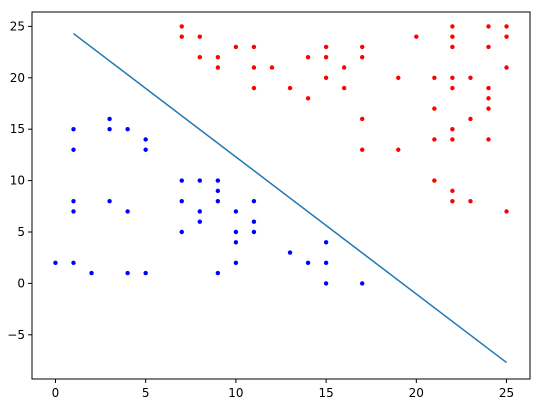  What do you see at coordinates (56, 393) in the screenshot?
I see `x-tick-label: 0` at bounding box center [56, 393].